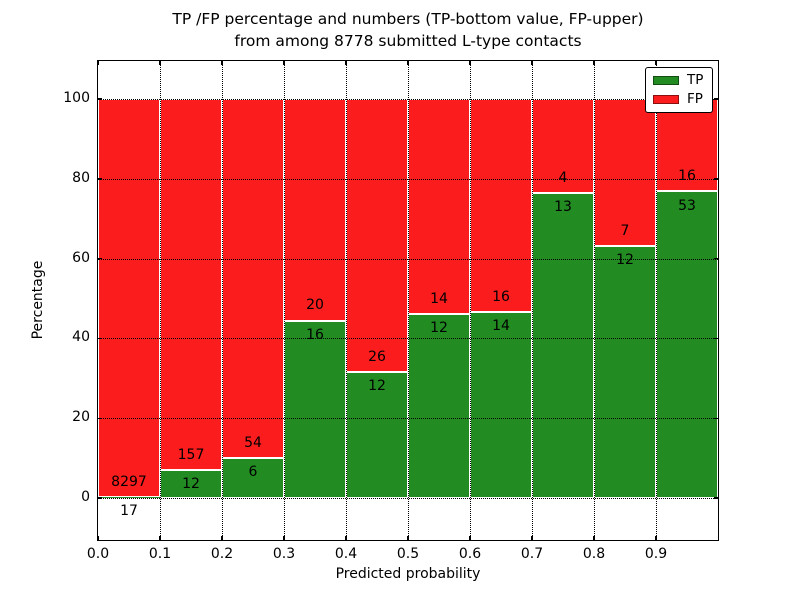  I want to click on legend-label-tp: TP, so click(695, 80).